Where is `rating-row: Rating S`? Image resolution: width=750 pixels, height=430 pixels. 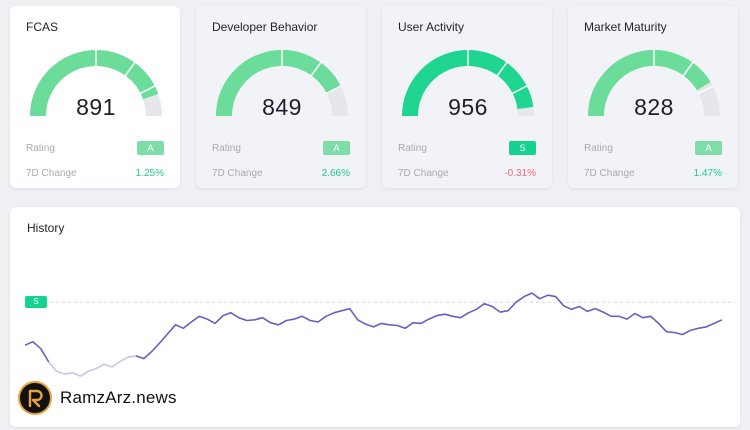 rating-row: Rating S is located at coordinates (467, 149).